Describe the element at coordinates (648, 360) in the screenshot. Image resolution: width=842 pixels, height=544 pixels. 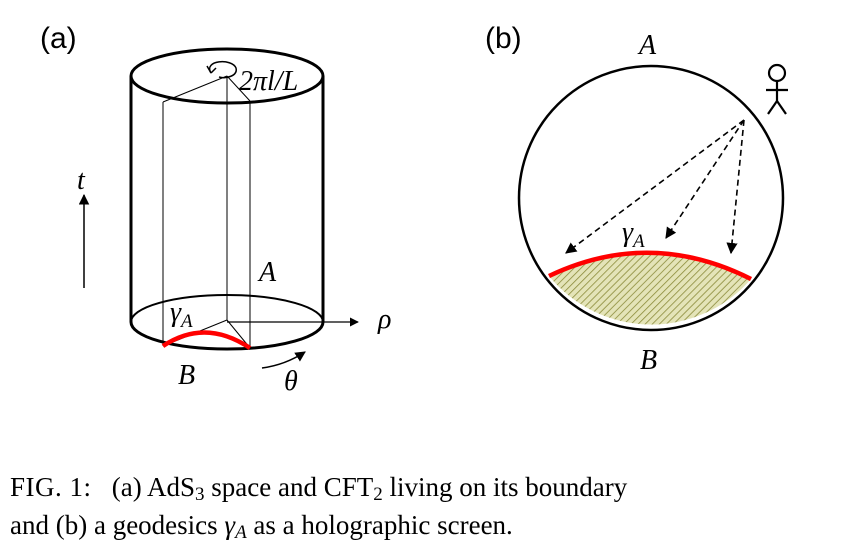
I see `region-b-label-b: B` at that location.